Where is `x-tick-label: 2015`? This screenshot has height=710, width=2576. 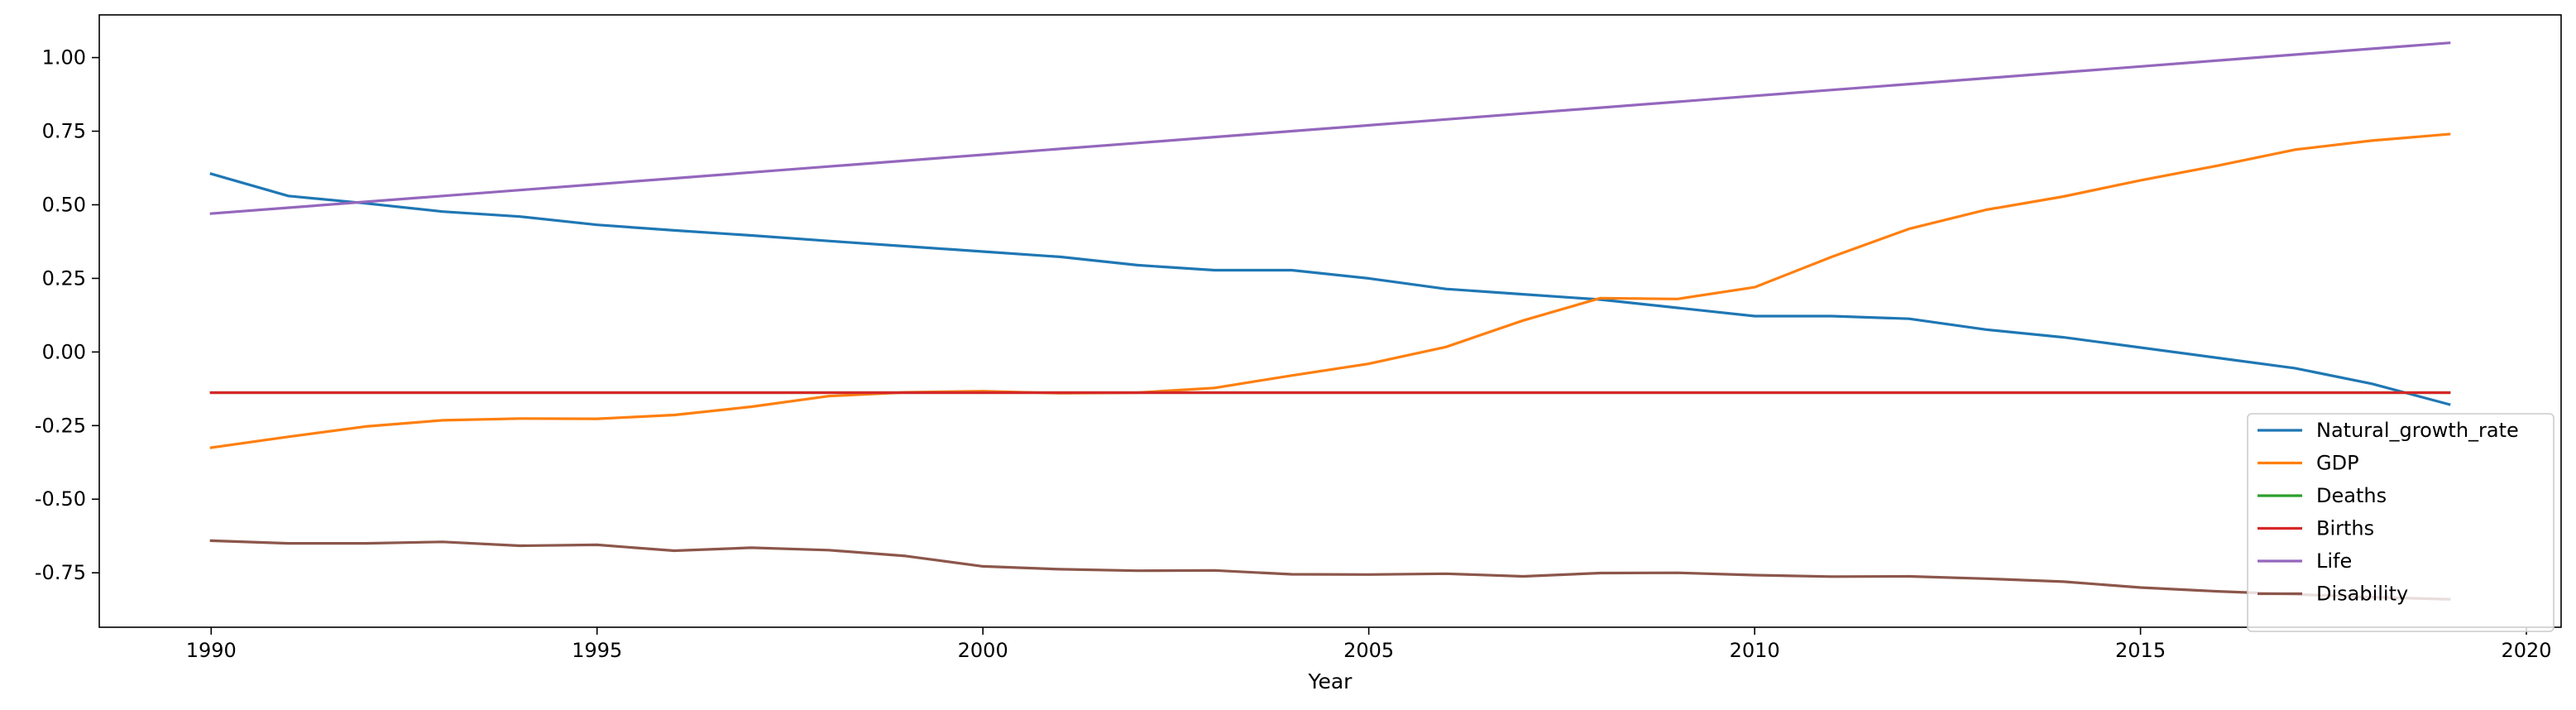
x-tick-label: 2015 is located at coordinates (2141, 650).